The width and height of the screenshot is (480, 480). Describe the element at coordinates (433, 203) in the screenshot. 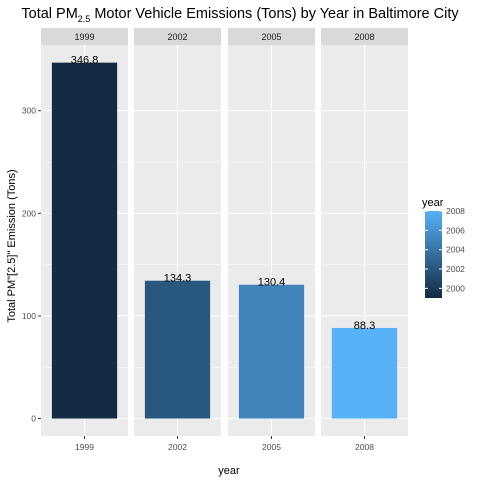

I see `legend-title: year` at that location.